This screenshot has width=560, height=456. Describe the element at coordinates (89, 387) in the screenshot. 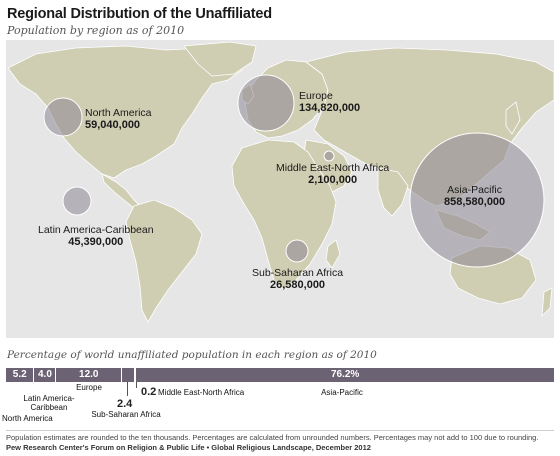

I see `bar-label-europe: Europe` at that location.